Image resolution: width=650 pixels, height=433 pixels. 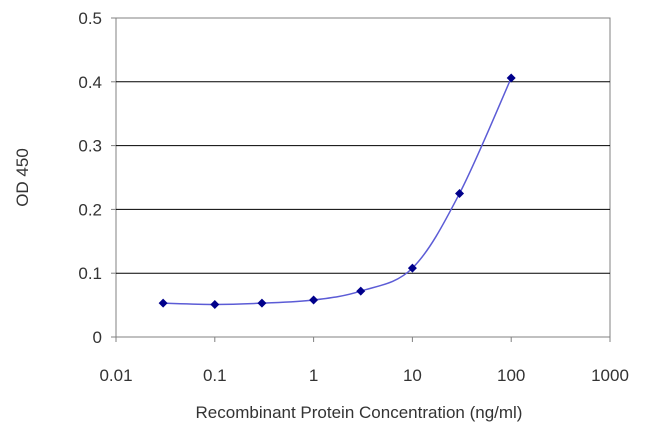 What do you see at coordinates (364, 361) in the screenshot?
I see `x-axis-ticks: 0.01 0.1 1 10 100 1000` at bounding box center [364, 361].